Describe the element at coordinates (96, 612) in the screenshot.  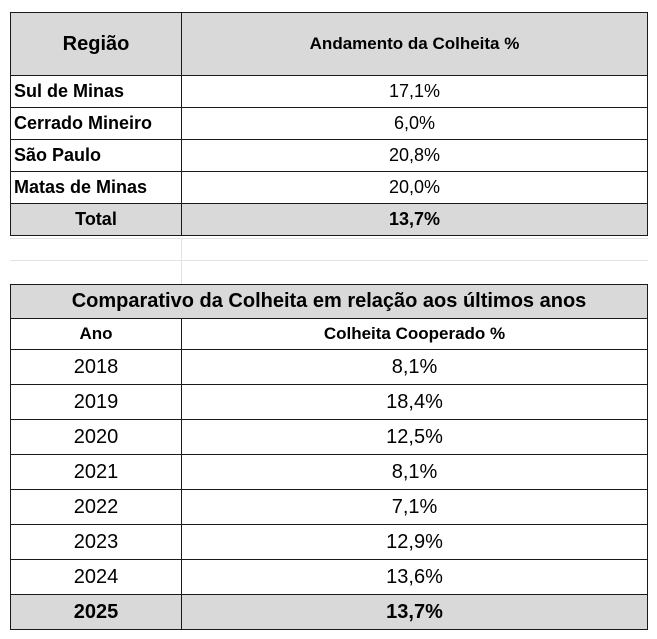
I see `year-cell: 2025` at that location.